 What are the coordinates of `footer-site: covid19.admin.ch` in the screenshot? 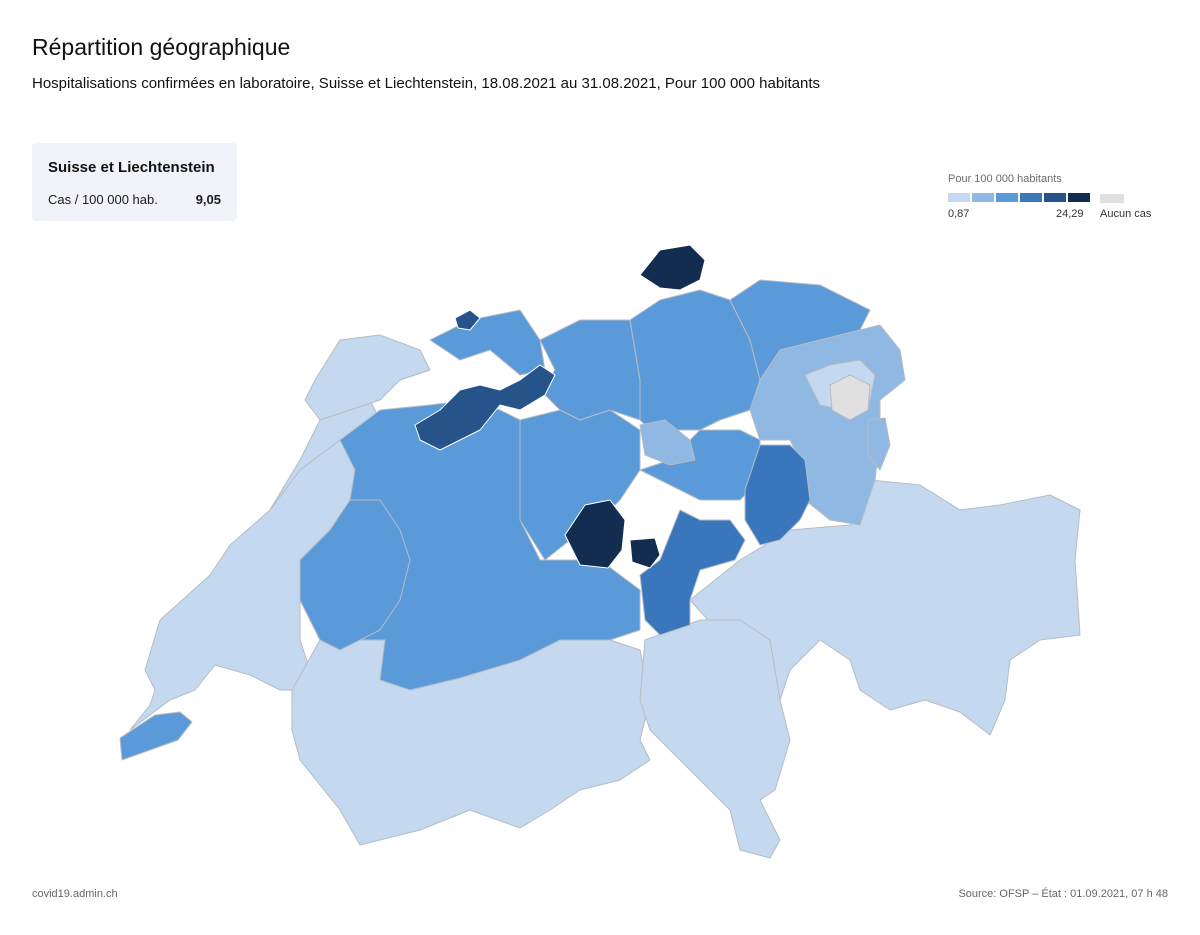 It's located at (75, 894).